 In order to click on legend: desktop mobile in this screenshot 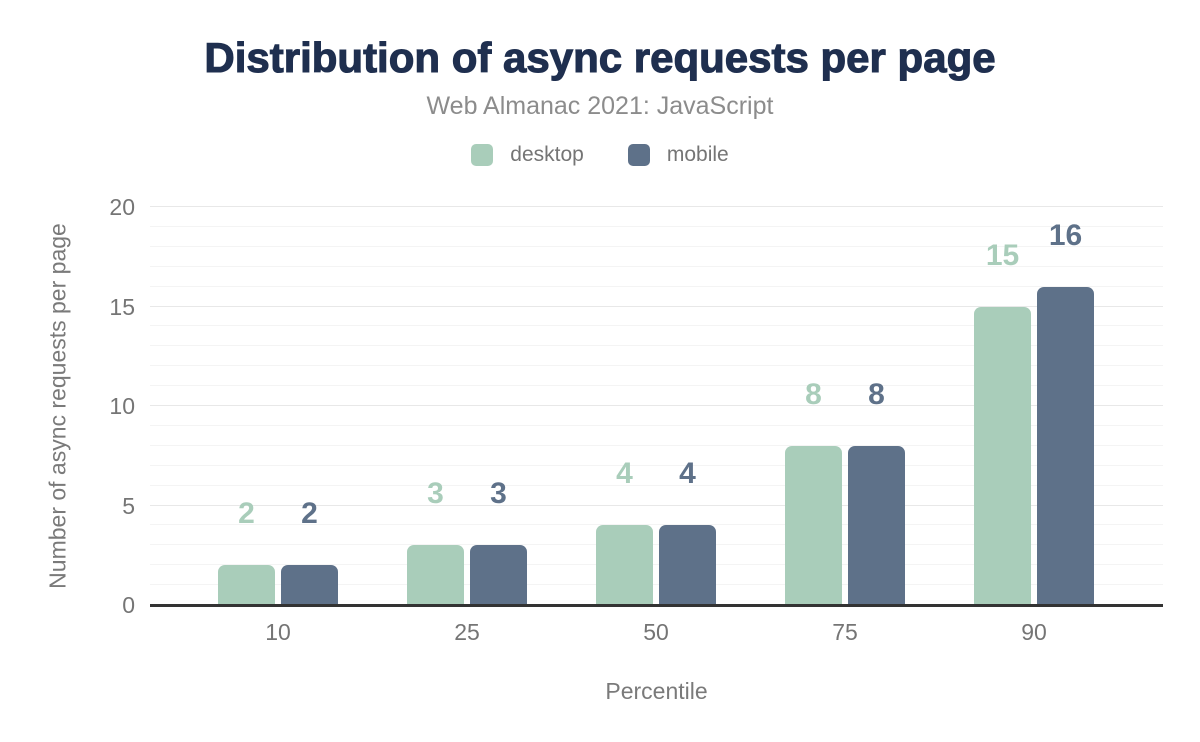, I will do `click(600, 155)`.